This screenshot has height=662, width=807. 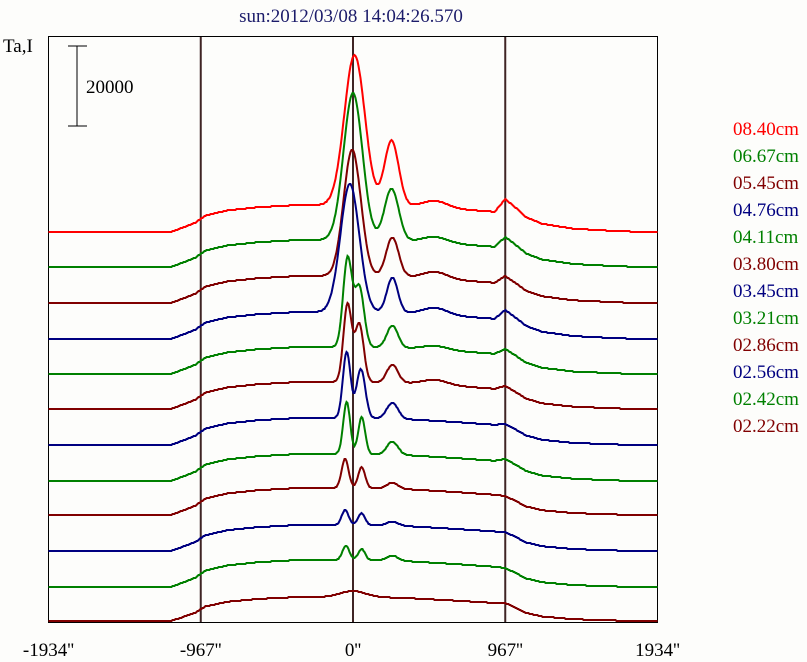 What do you see at coordinates (353, 566) in the screenshot?
I see `trace-02-42cm` at bounding box center [353, 566].